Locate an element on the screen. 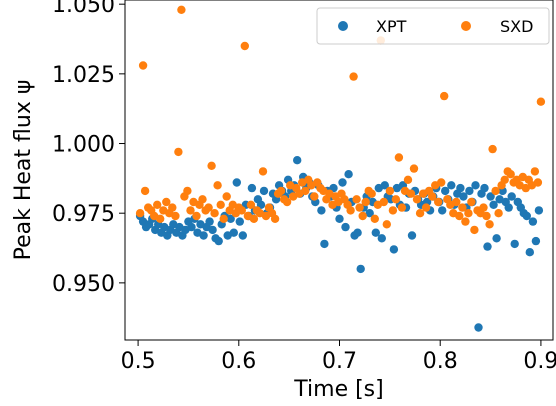 The image size is (556, 406). x-tick-label-0: 0.5 is located at coordinates (138, 361).